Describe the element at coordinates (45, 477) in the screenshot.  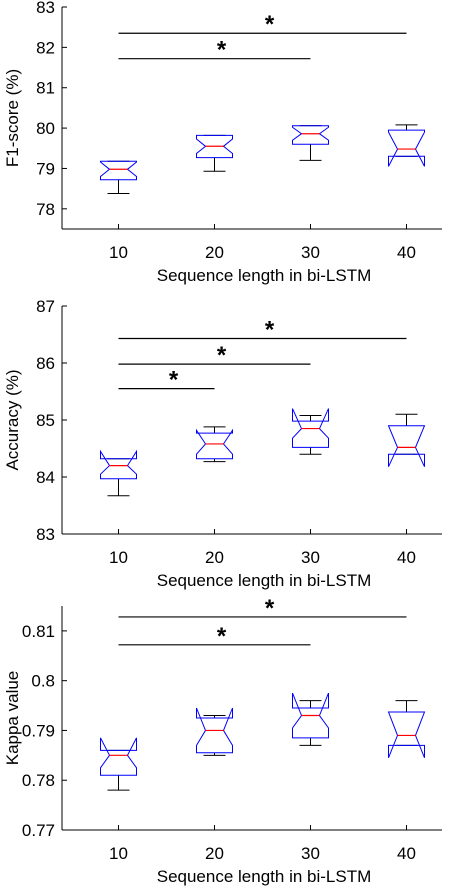
I see `y-tick-label: 84` at that location.